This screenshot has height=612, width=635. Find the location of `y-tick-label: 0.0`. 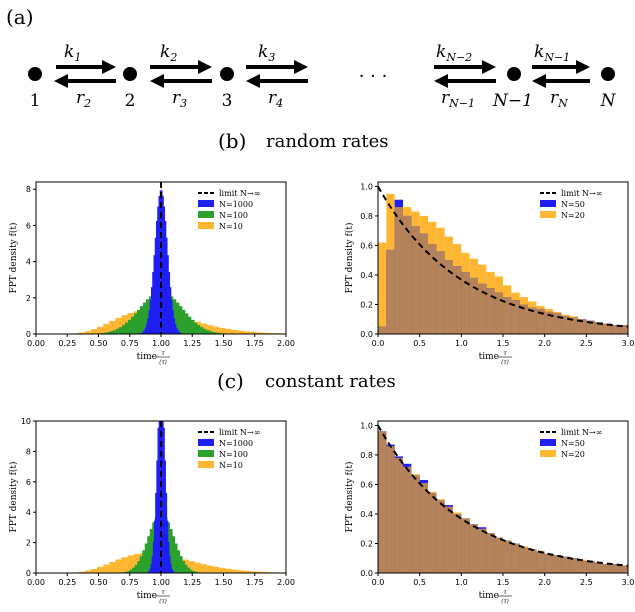

y-tick-label: 0.0 is located at coordinates (366, 334).